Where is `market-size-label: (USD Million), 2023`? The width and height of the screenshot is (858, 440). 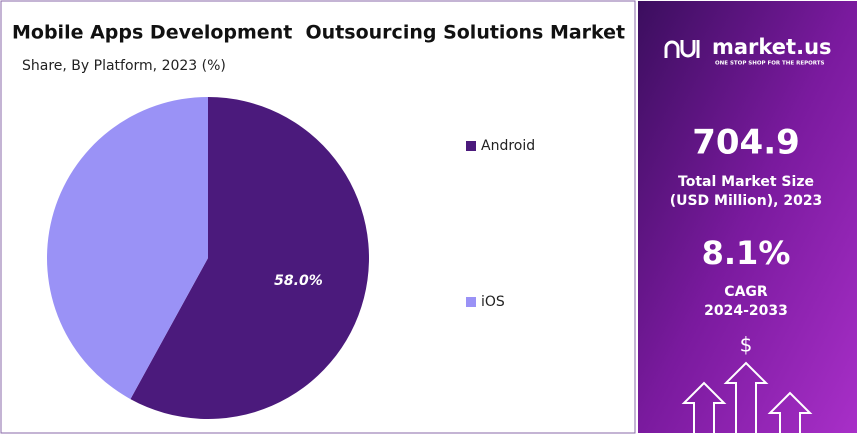
market-size-label: (USD Million), 2023 is located at coordinates (746, 201).